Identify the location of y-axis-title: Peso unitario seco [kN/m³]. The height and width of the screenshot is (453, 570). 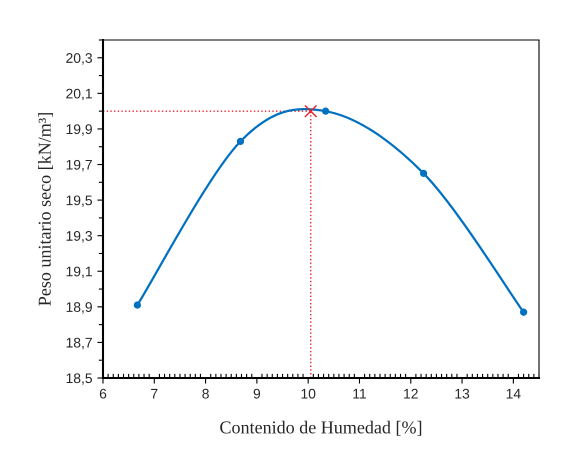
(46, 209).